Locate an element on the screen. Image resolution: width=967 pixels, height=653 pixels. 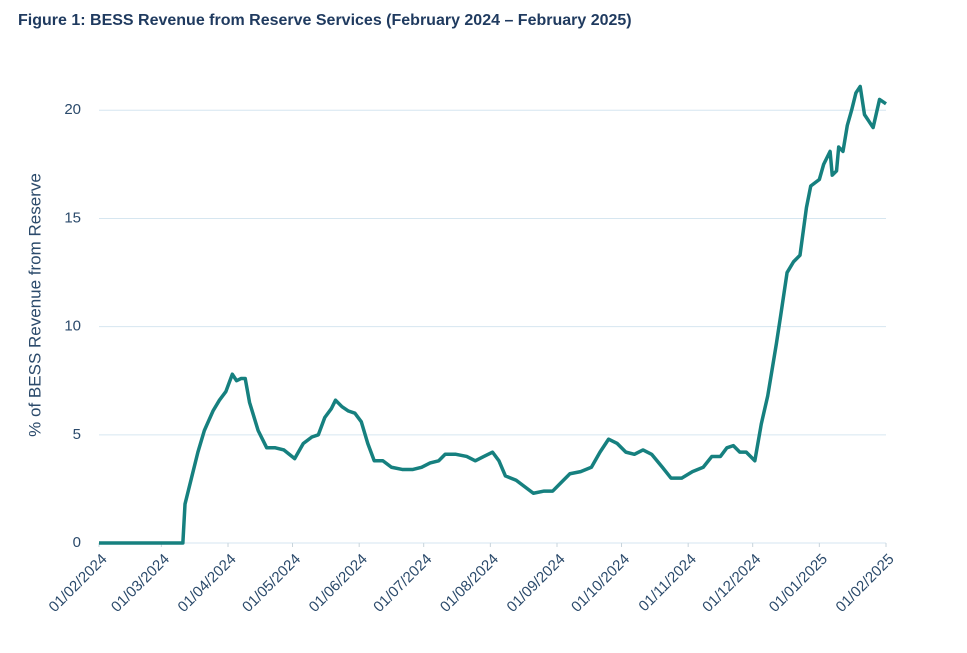
x-tick-label: 01/03/2024 is located at coordinates (140, 583).